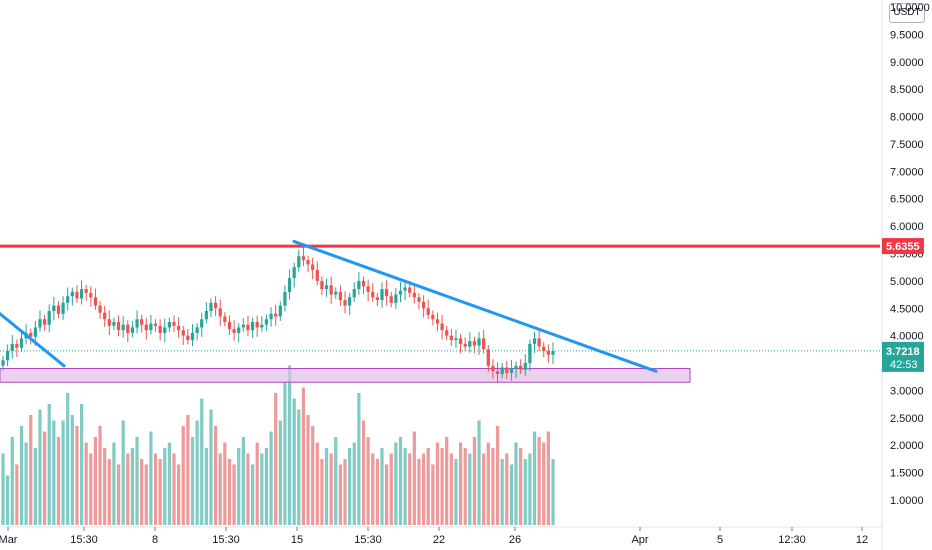 This screenshot has height=550, width=932. What do you see at coordinates (907, 227) in the screenshot?
I see `price-tick-label: 6.0000` at bounding box center [907, 227].